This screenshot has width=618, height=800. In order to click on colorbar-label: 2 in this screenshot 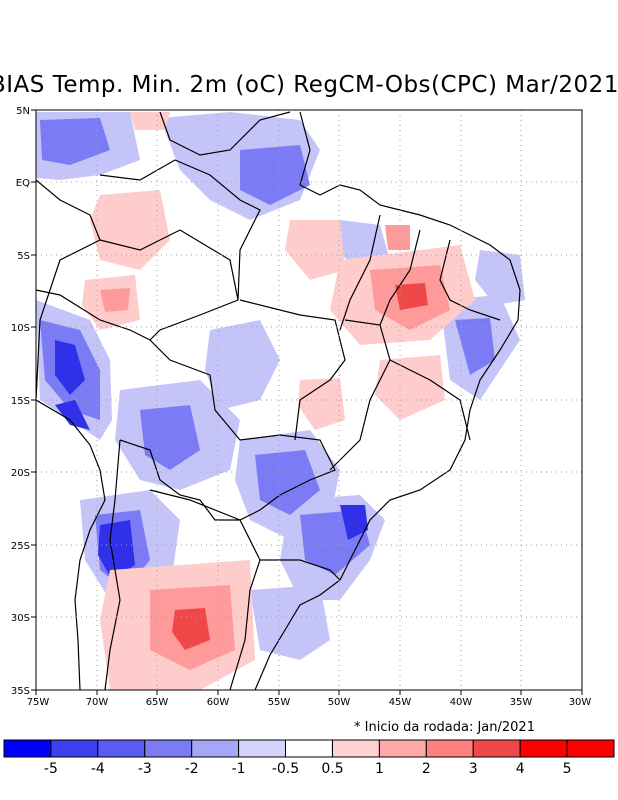, I will do `click(426, 769)`.